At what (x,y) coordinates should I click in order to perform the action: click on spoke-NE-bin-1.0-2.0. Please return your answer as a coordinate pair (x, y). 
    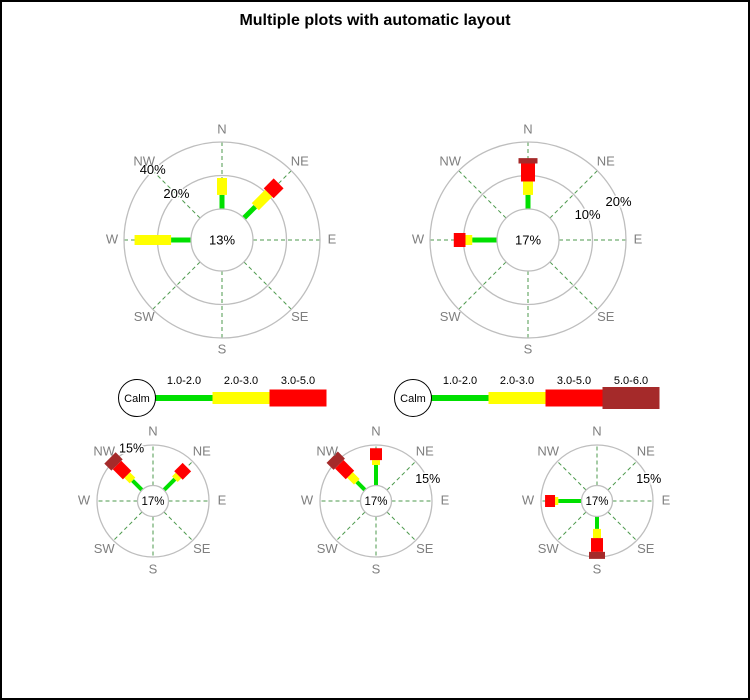
    Looking at the image, I should click on (169, 484).